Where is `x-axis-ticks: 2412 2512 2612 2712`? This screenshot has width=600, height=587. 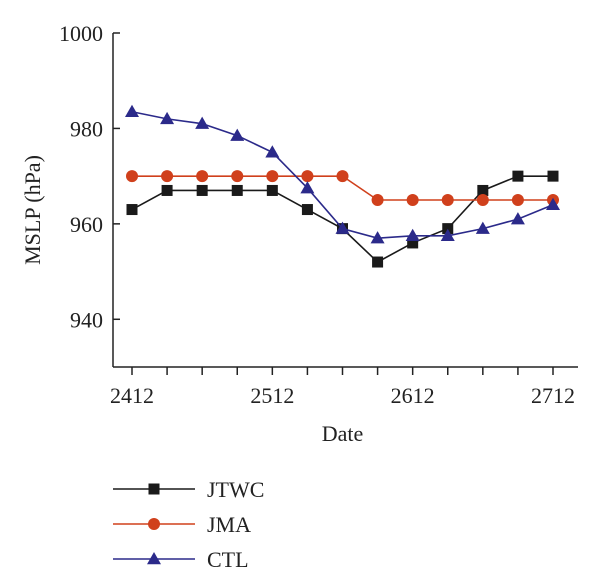
x-axis-ticks: 2412 2512 2612 2712 is located at coordinates (342, 387).